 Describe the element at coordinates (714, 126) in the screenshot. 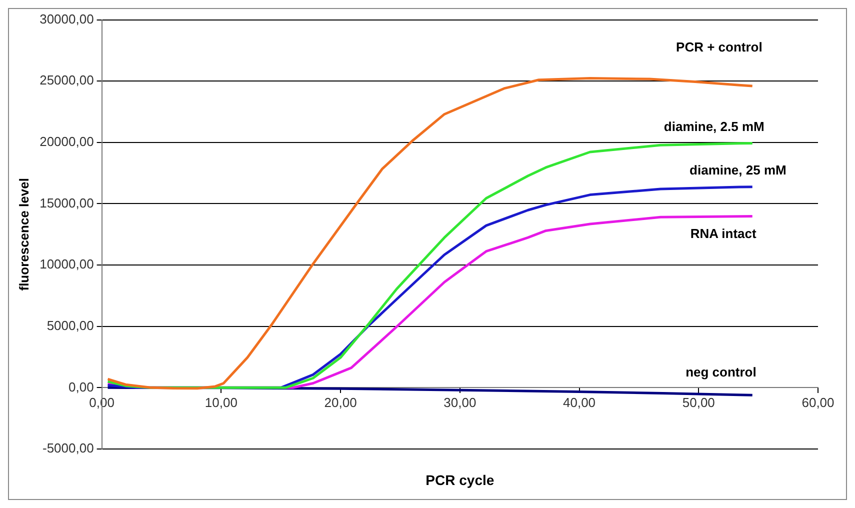

I see `series-label: diamine, 2.5 mM` at that location.